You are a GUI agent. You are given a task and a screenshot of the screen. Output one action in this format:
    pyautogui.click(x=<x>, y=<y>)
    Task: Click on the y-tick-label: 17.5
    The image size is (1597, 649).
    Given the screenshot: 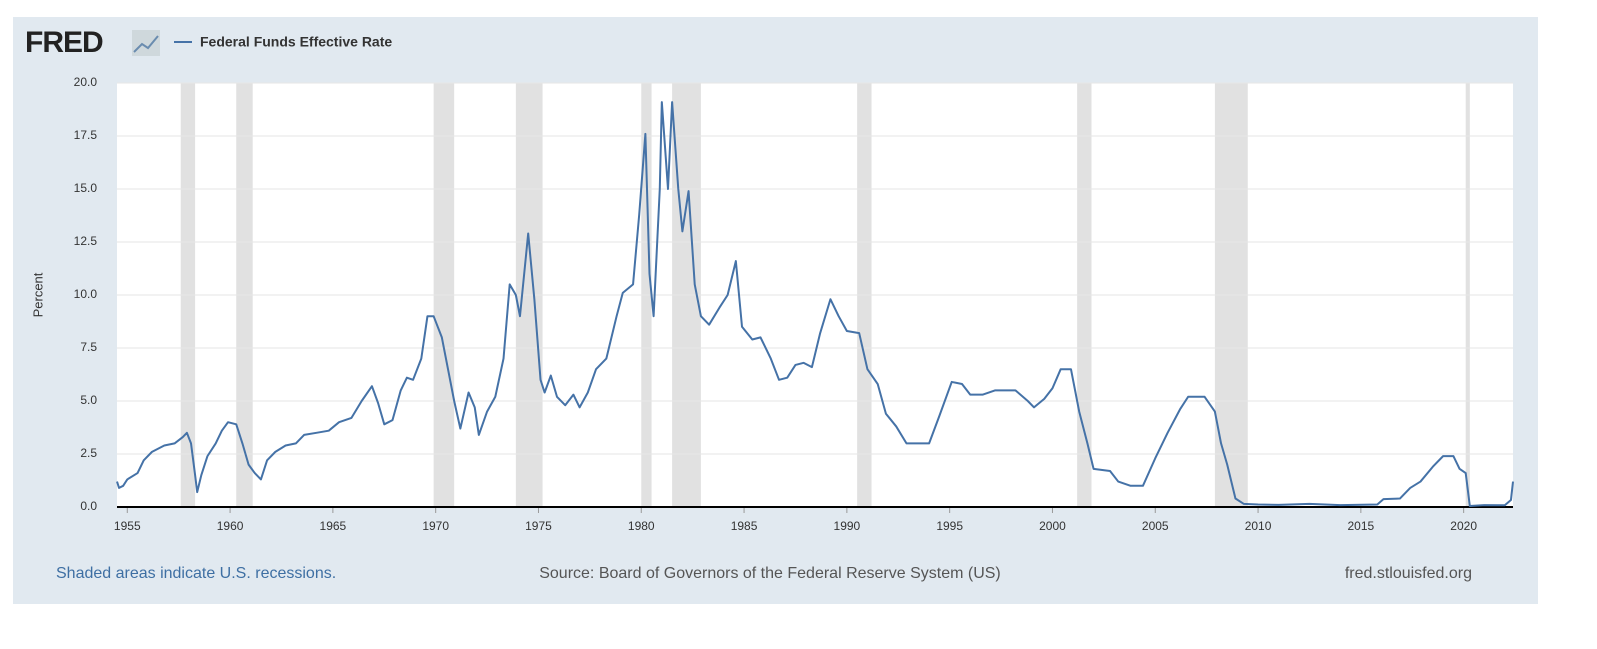 What is the action you would take?
    pyautogui.click(x=86, y=135)
    